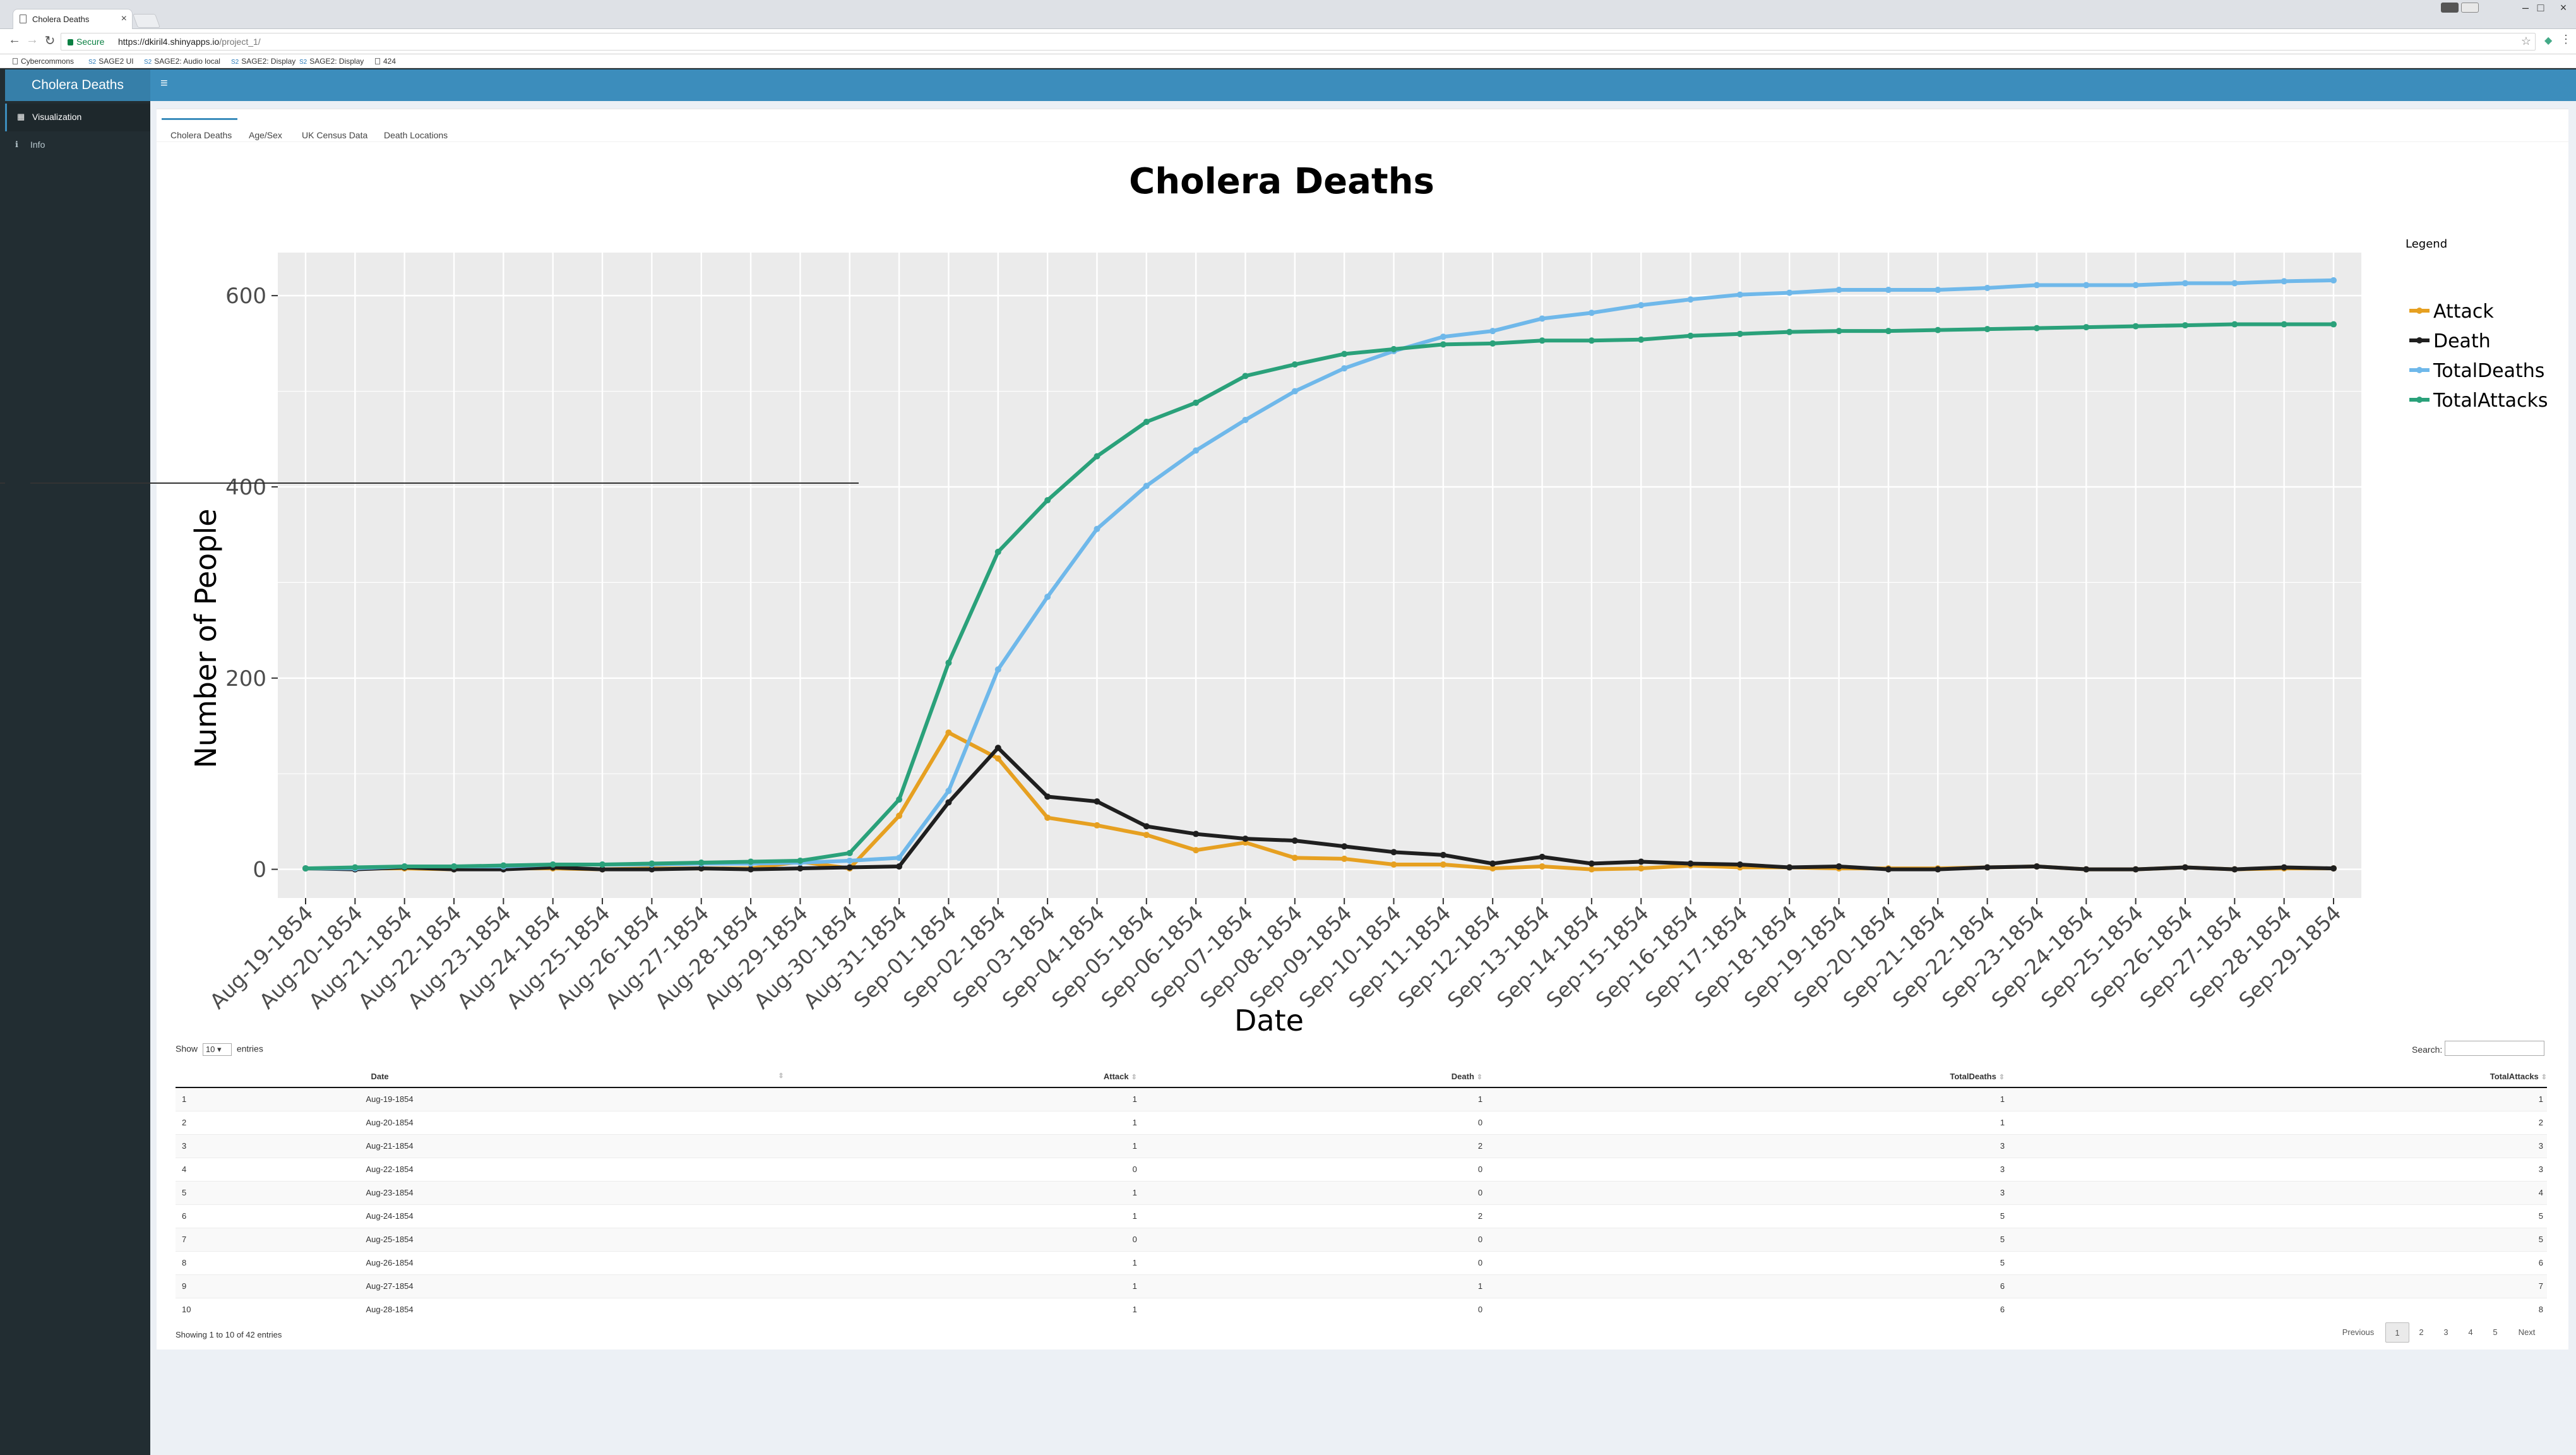 This screenshot has width=2576, height=1455. What do you see at coordinates (164, 83) in the screenshot?
I see `menu-toggle-icon: ≡` at bounding box center [164, 83].